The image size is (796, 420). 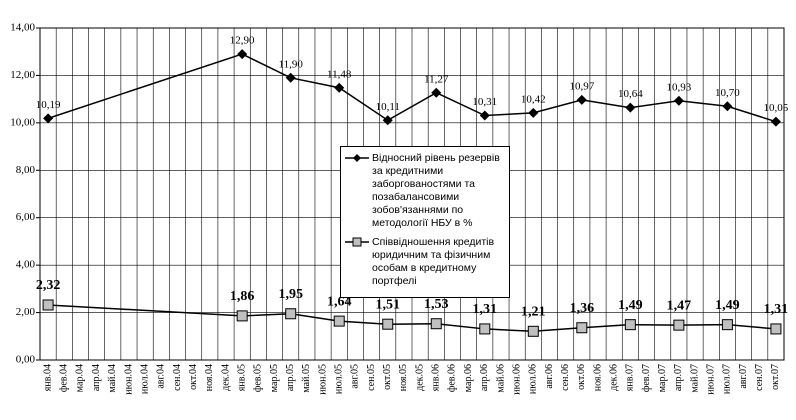 I want to click on data-label: 10,97, so click(x=581, y=86).